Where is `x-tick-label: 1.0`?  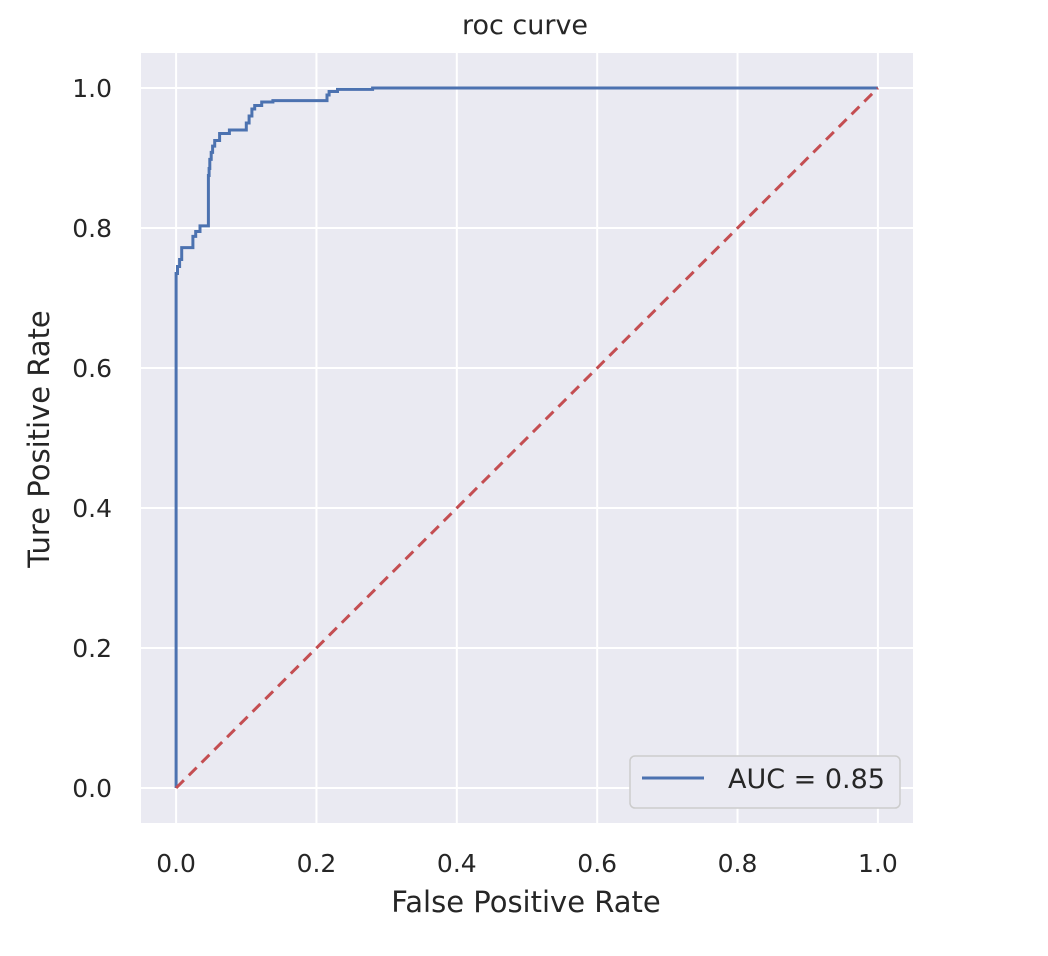
x-tick-label: 1.0 is located at coordinates (878, 863).